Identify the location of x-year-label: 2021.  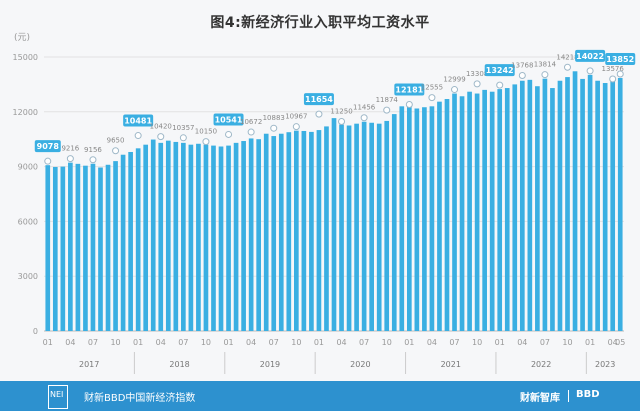
(451, 364).